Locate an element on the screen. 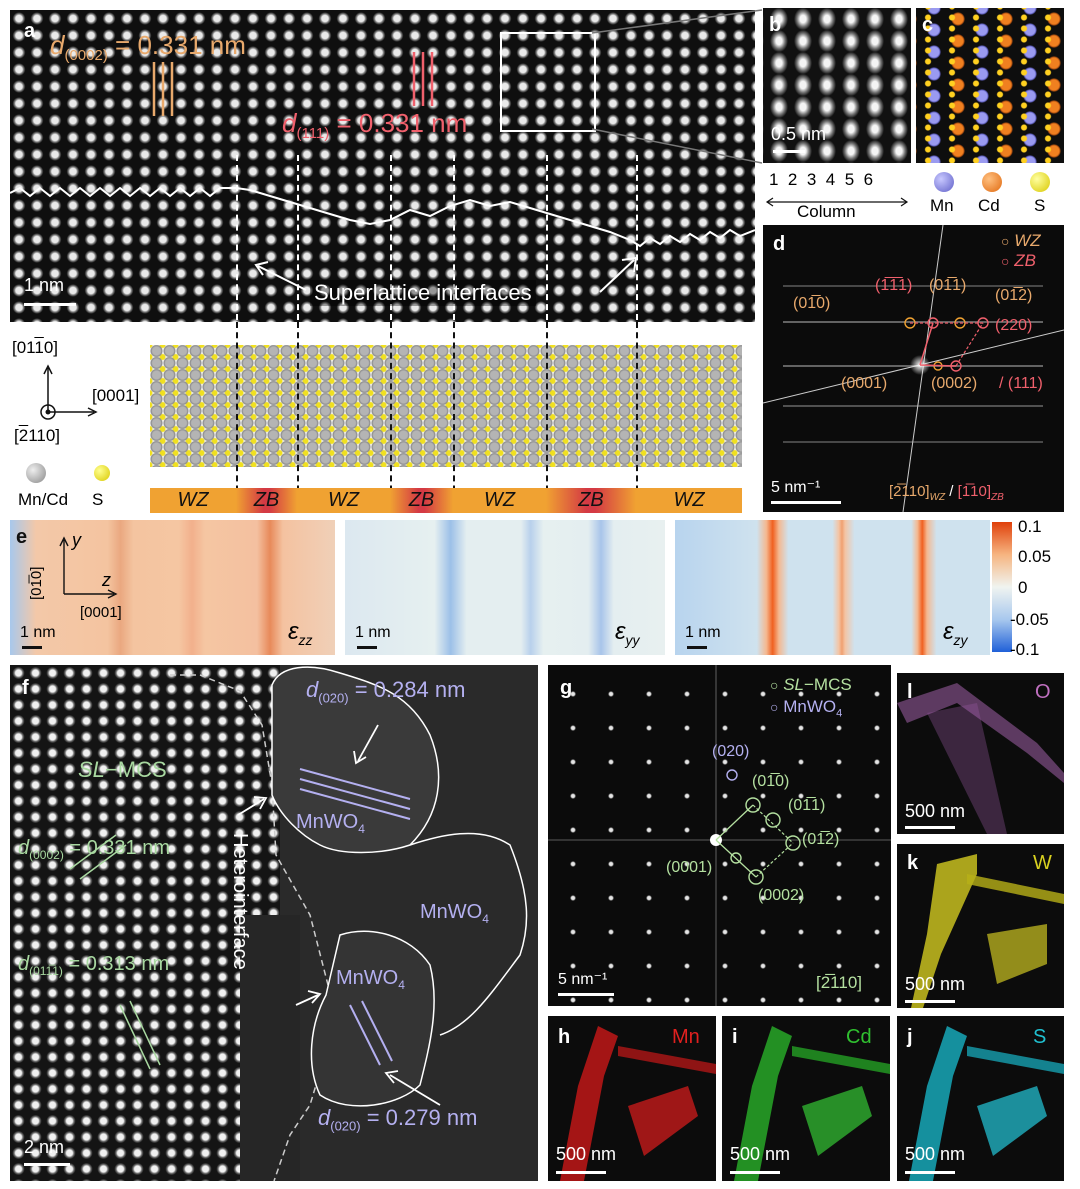  stacking-bar: WZ ZB WZ ZB WZ ZB WZ is located at coordinates (446, 500).